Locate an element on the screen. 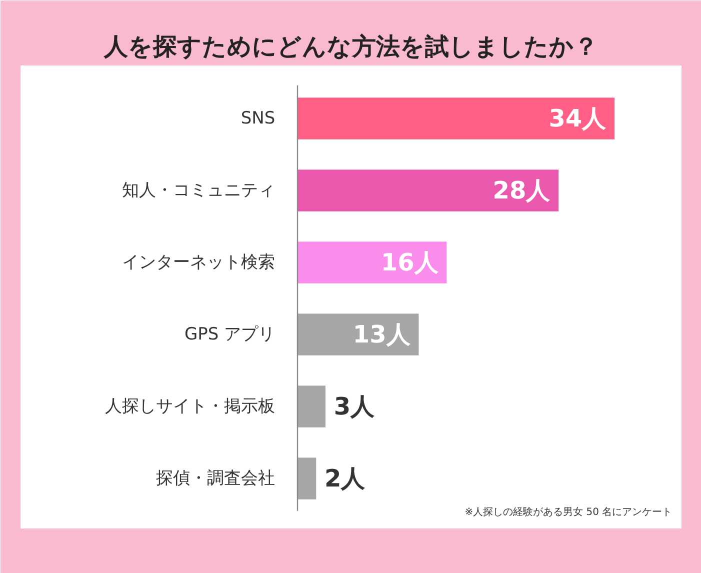  annotation: ※人探しの経験がある男女 50 名にアンケート is located at coordinates (568, 512).